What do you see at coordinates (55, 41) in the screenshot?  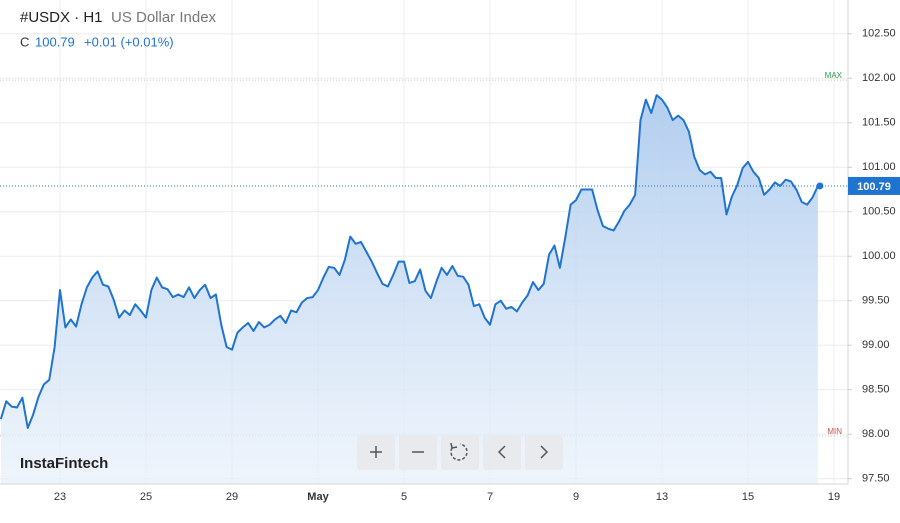 I see `close-value: 100.79` at bounding box center [55, 41].